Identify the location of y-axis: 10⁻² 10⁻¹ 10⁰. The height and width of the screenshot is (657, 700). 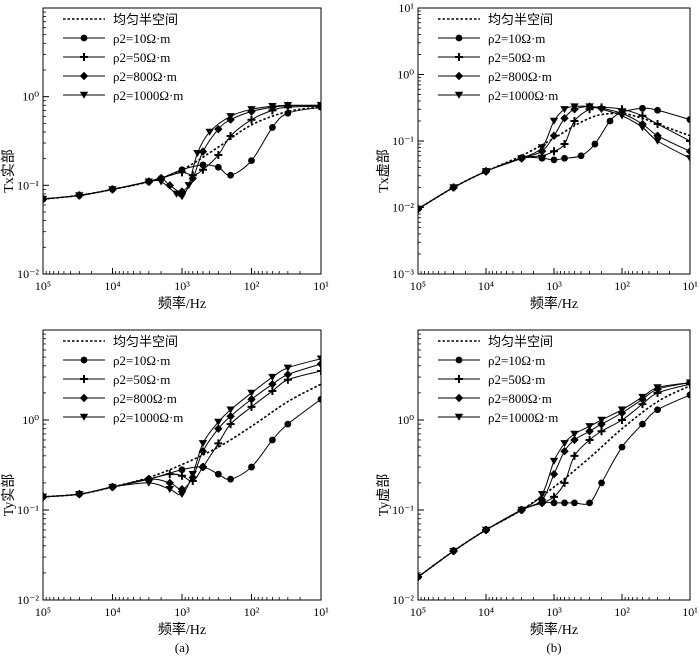
(33, 144).